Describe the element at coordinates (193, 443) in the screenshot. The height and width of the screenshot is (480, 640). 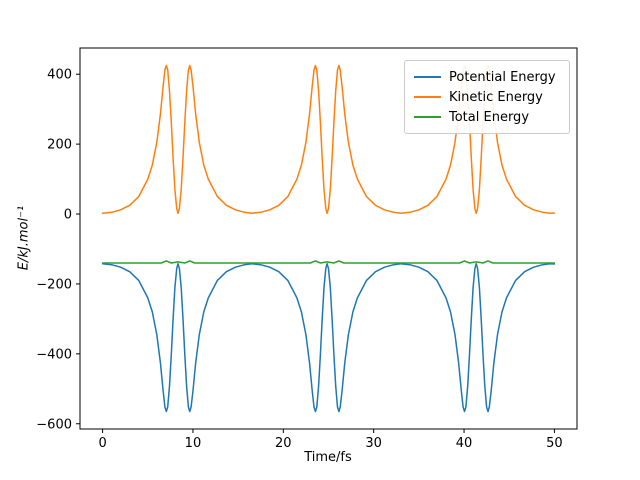
I see `x-tick-label: 10` at that location.